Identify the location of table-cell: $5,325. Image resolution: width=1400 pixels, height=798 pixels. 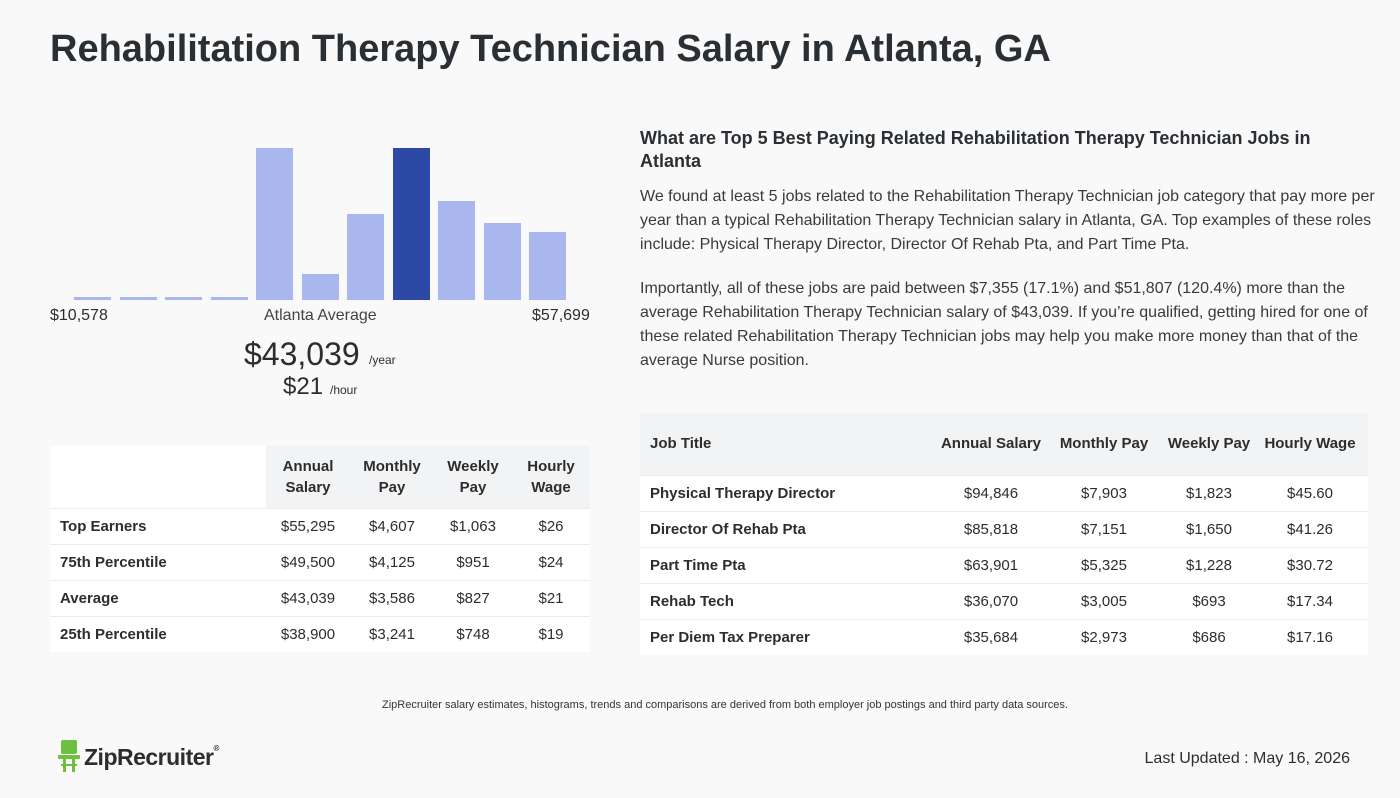
(1104, 564).